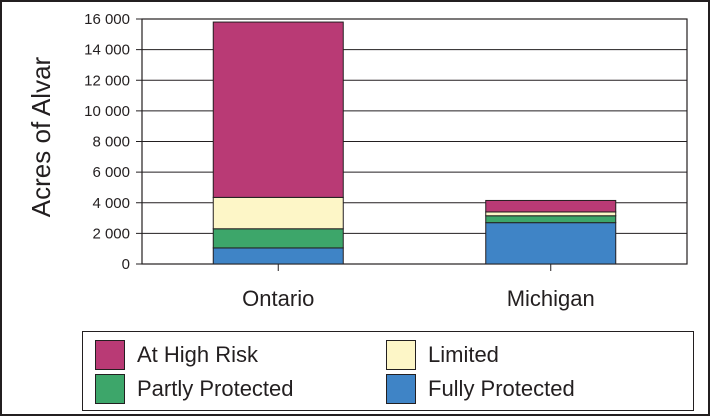 The height and width of the screenshot is (416, 710). I want to click on y-tick-label: 2 000, so click(111, 233).